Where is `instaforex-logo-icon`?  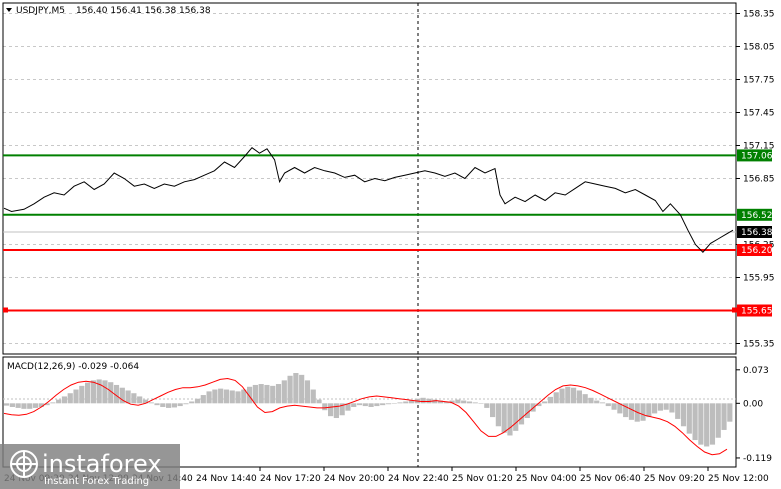 instaforex-logo-icon is located at coordinates (24, 464).